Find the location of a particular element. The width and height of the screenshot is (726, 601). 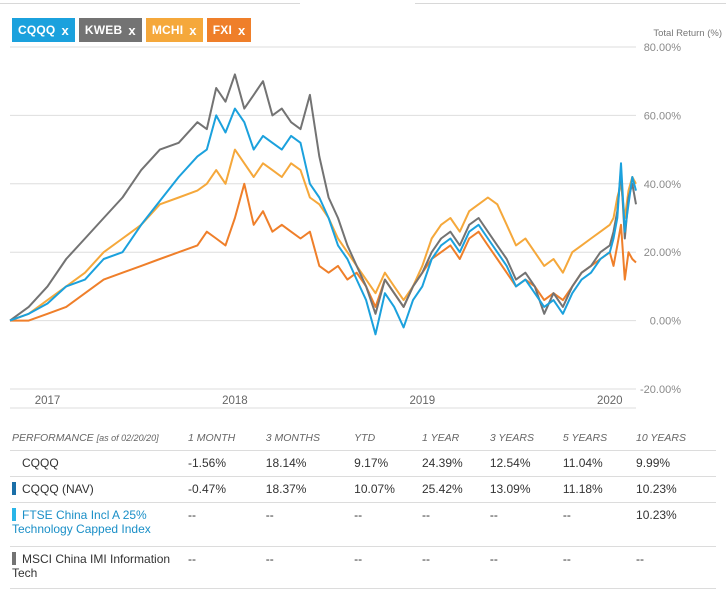

col-3-months: 3 MONTHS is located at coordinates (293, 438).